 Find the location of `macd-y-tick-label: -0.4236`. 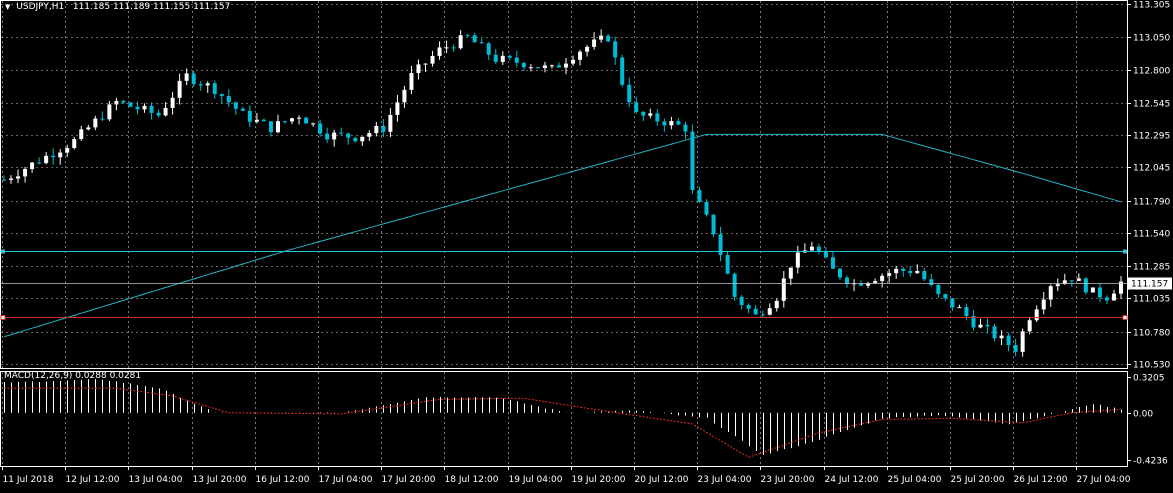

macd-y-tick-label: -0.4236 is located at coordinates (1150, 462).